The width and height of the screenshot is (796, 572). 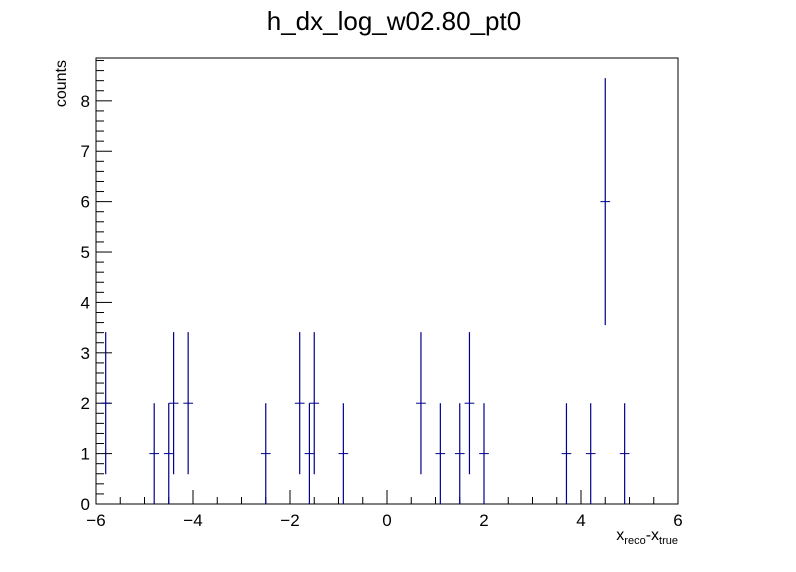 What do you see at coordinates (677, 520) in the screenshot?
I see `x-tick-label: 6` at bounding box center [677, 520].